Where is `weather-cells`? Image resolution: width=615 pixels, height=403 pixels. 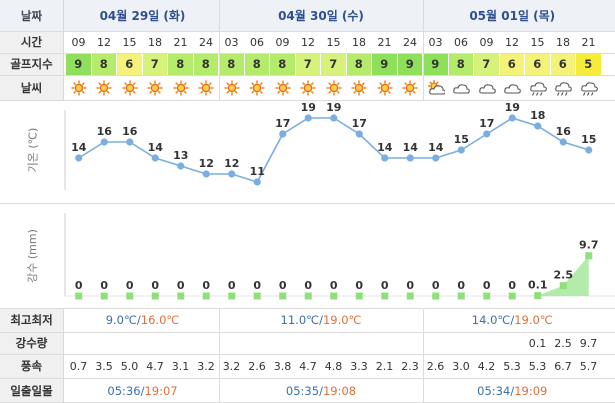
weather-cells is located at coordinates (339, 87).